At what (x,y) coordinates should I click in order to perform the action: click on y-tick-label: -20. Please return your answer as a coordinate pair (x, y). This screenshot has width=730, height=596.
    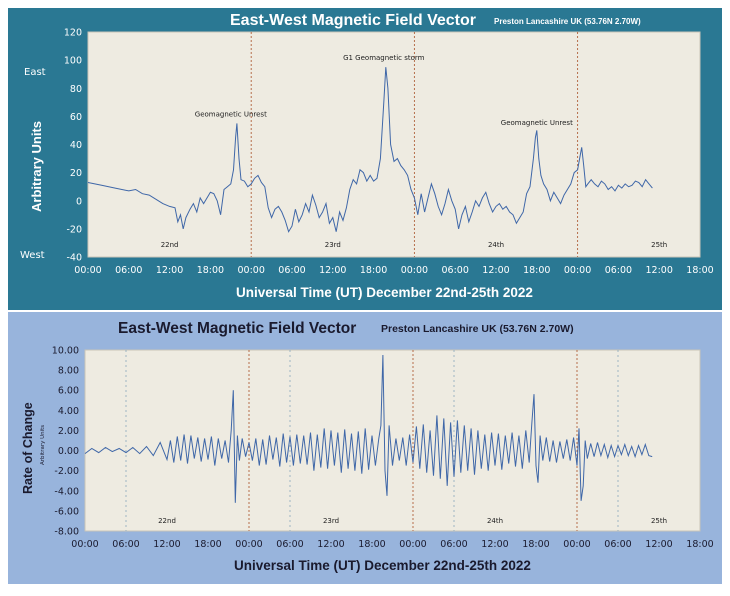
    Looking at the image, I should click on (74, 229).